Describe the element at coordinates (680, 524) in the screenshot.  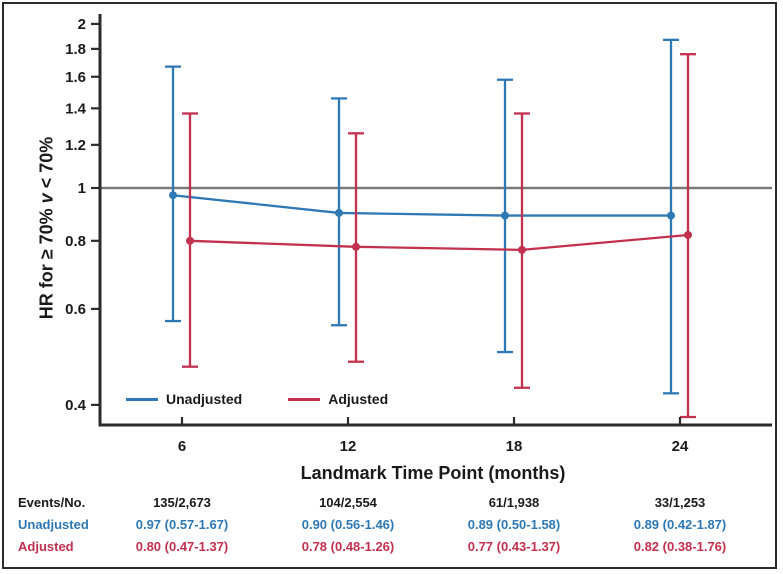
I see `unadjusted-hr-24mo: 0.89 (0.42-1.87)` at that location.